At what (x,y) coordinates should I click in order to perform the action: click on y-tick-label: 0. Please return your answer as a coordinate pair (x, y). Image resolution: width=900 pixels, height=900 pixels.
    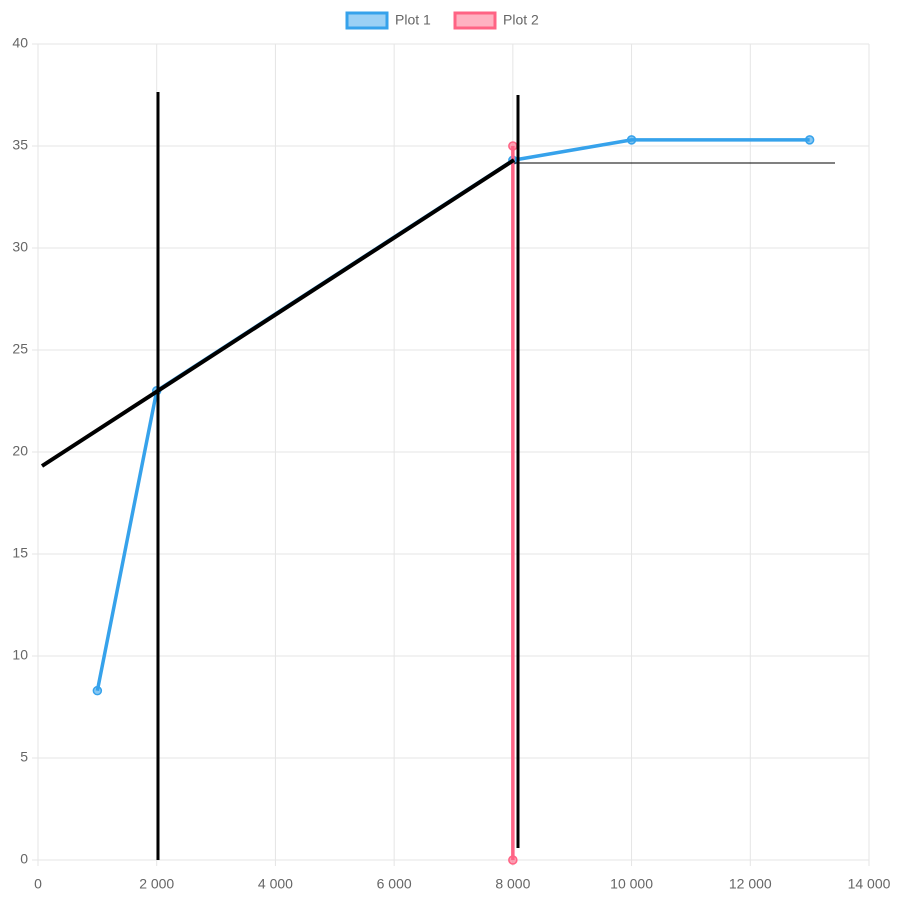
    Looking at the image, I should click on (24, 859).